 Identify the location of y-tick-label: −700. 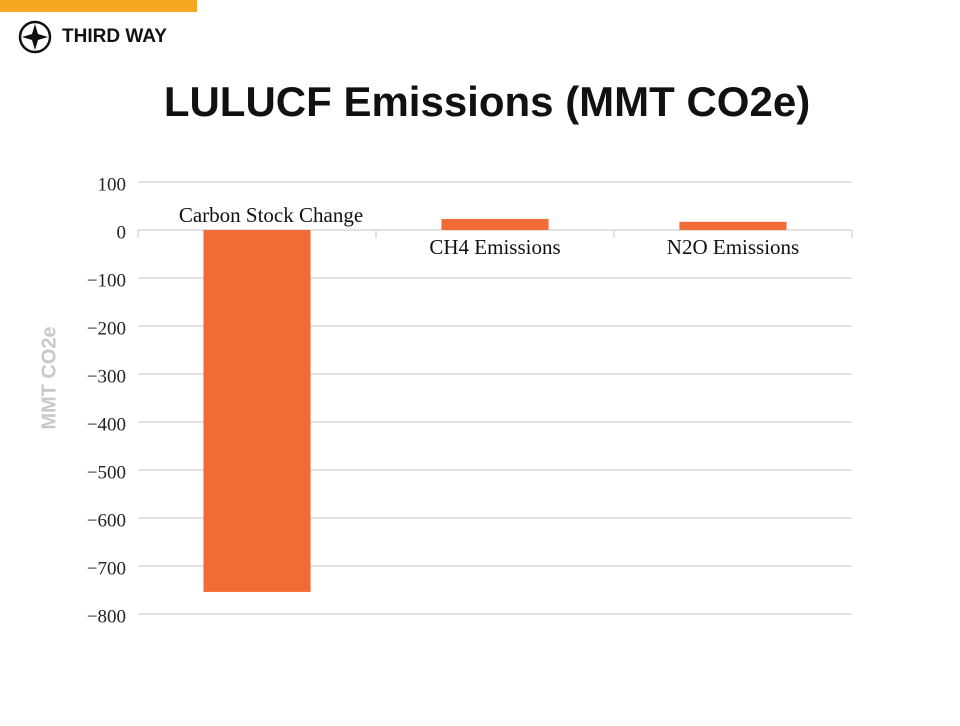
(106, 568).